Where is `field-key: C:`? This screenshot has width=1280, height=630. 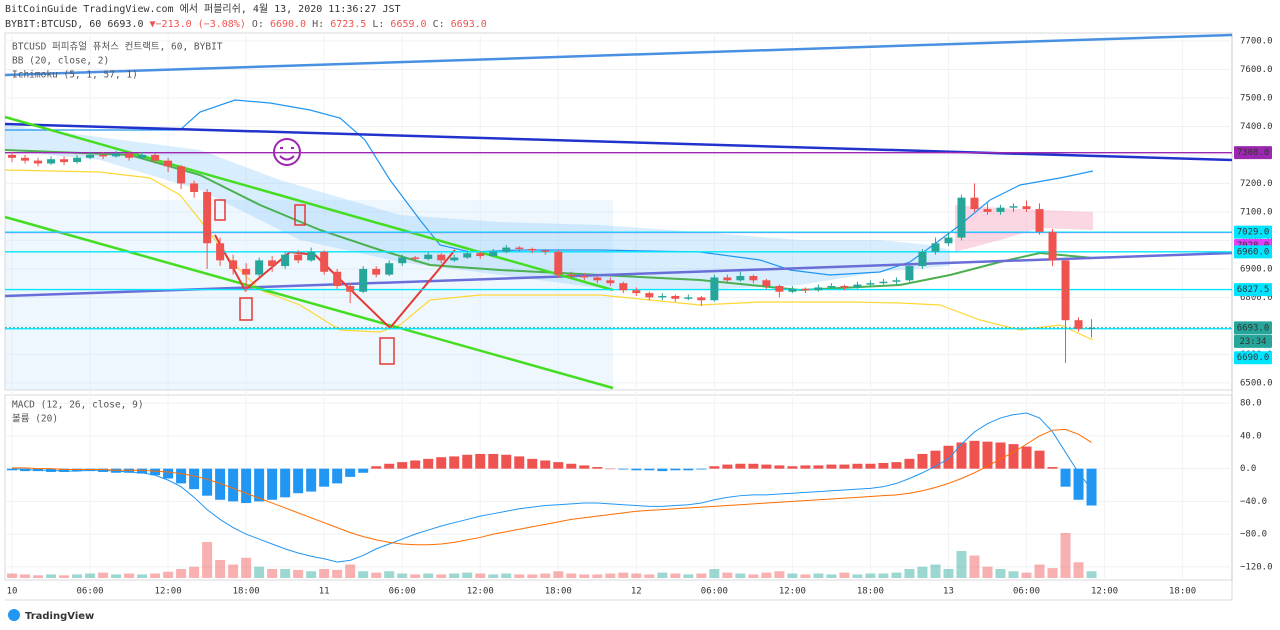 field-key: C: is located at coordinates (439, 24).